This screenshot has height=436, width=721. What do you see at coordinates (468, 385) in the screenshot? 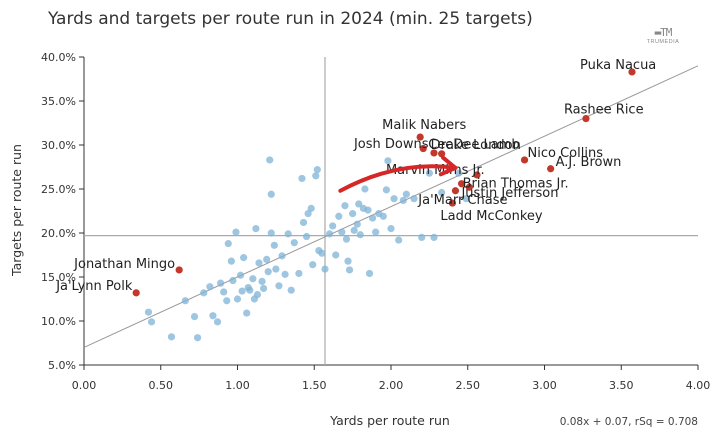
I see `x-tick-label: 2.50` at bounding box center [468, 385].